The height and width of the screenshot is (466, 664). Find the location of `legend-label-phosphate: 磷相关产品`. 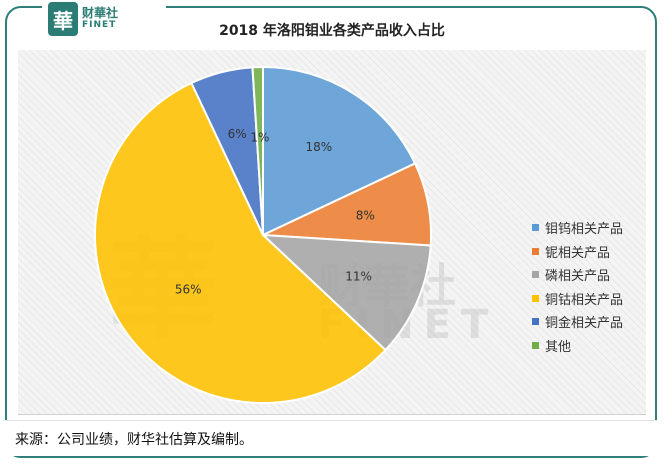

legend-label-phosphate: 磷相关产品 is located at coordinates (578, 277).